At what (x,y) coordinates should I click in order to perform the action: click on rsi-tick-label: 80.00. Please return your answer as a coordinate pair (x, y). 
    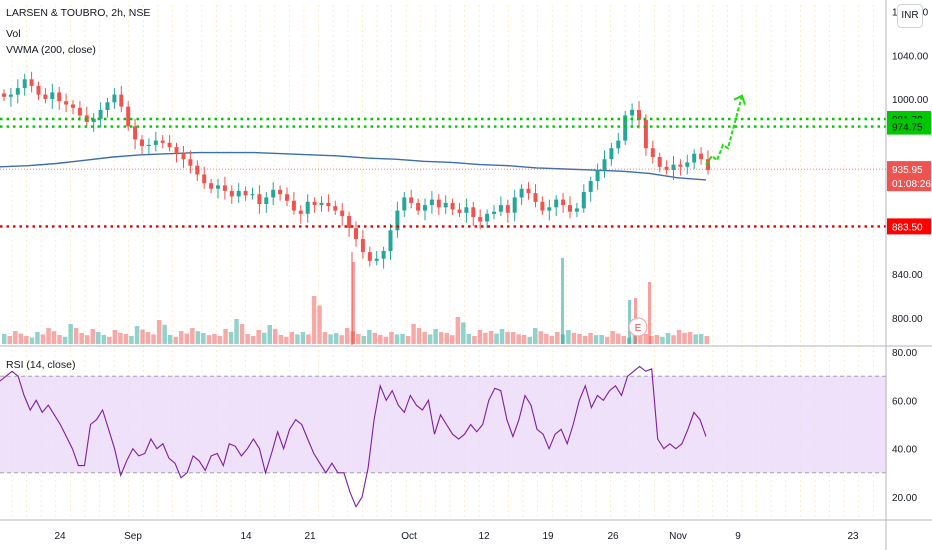
    Looking at the image, I should click on (904, 353).